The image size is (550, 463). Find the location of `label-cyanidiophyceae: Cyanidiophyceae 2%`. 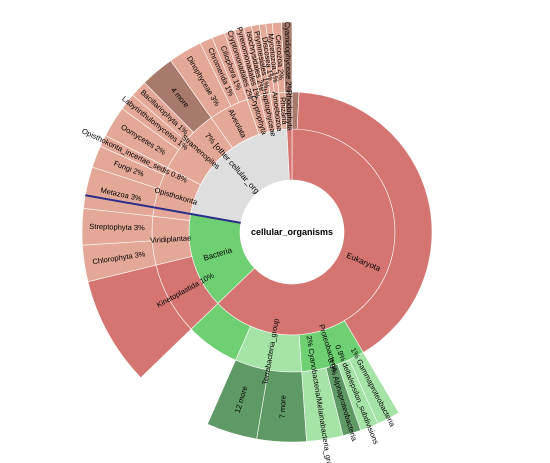

label-cyanidiophyceae: Cyanidiophyceae 2% is located at coordinates (288, 57).